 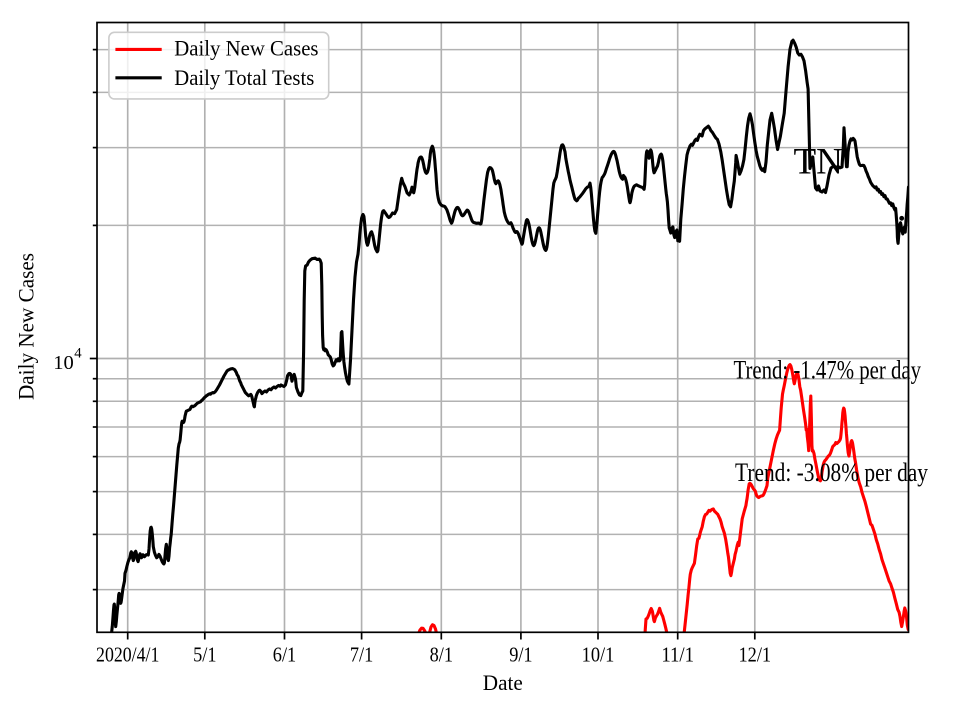 I want to click on svg-text: 8/1, so click(x=441, y=655).